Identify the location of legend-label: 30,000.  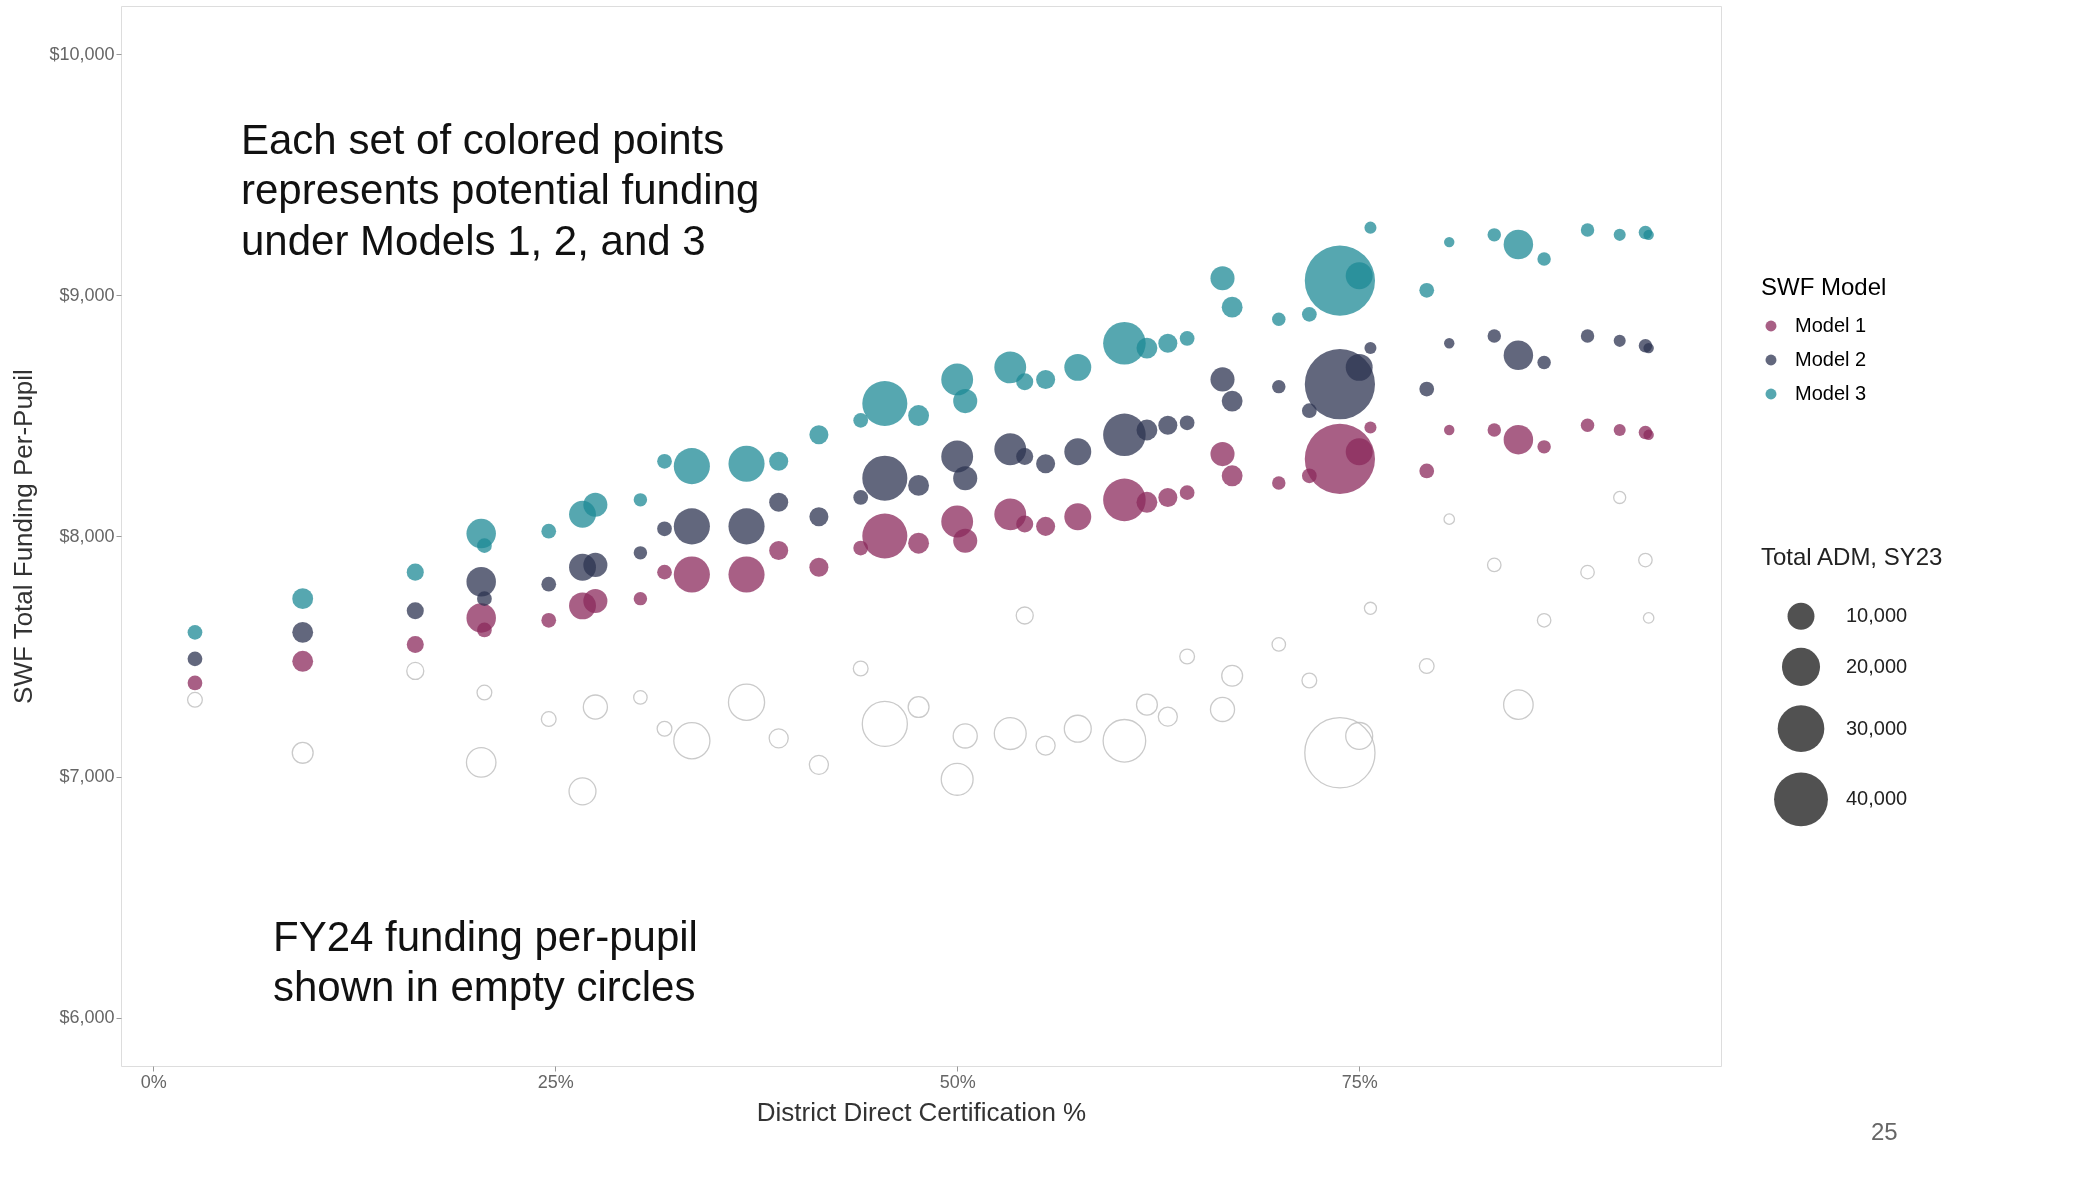
(1877, 727).